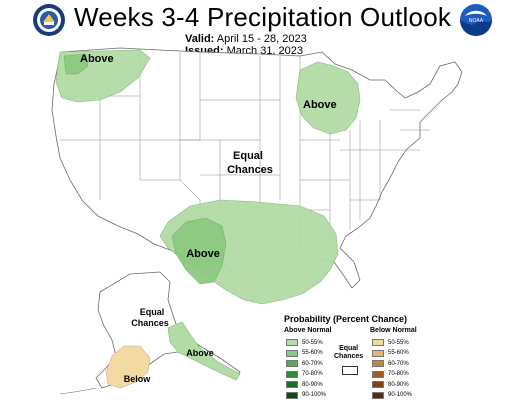  What do you see at coordinates (312, 353) in the screenshot?
I see `above-legend-label: 55-60%` at bounding box center [312, 353].